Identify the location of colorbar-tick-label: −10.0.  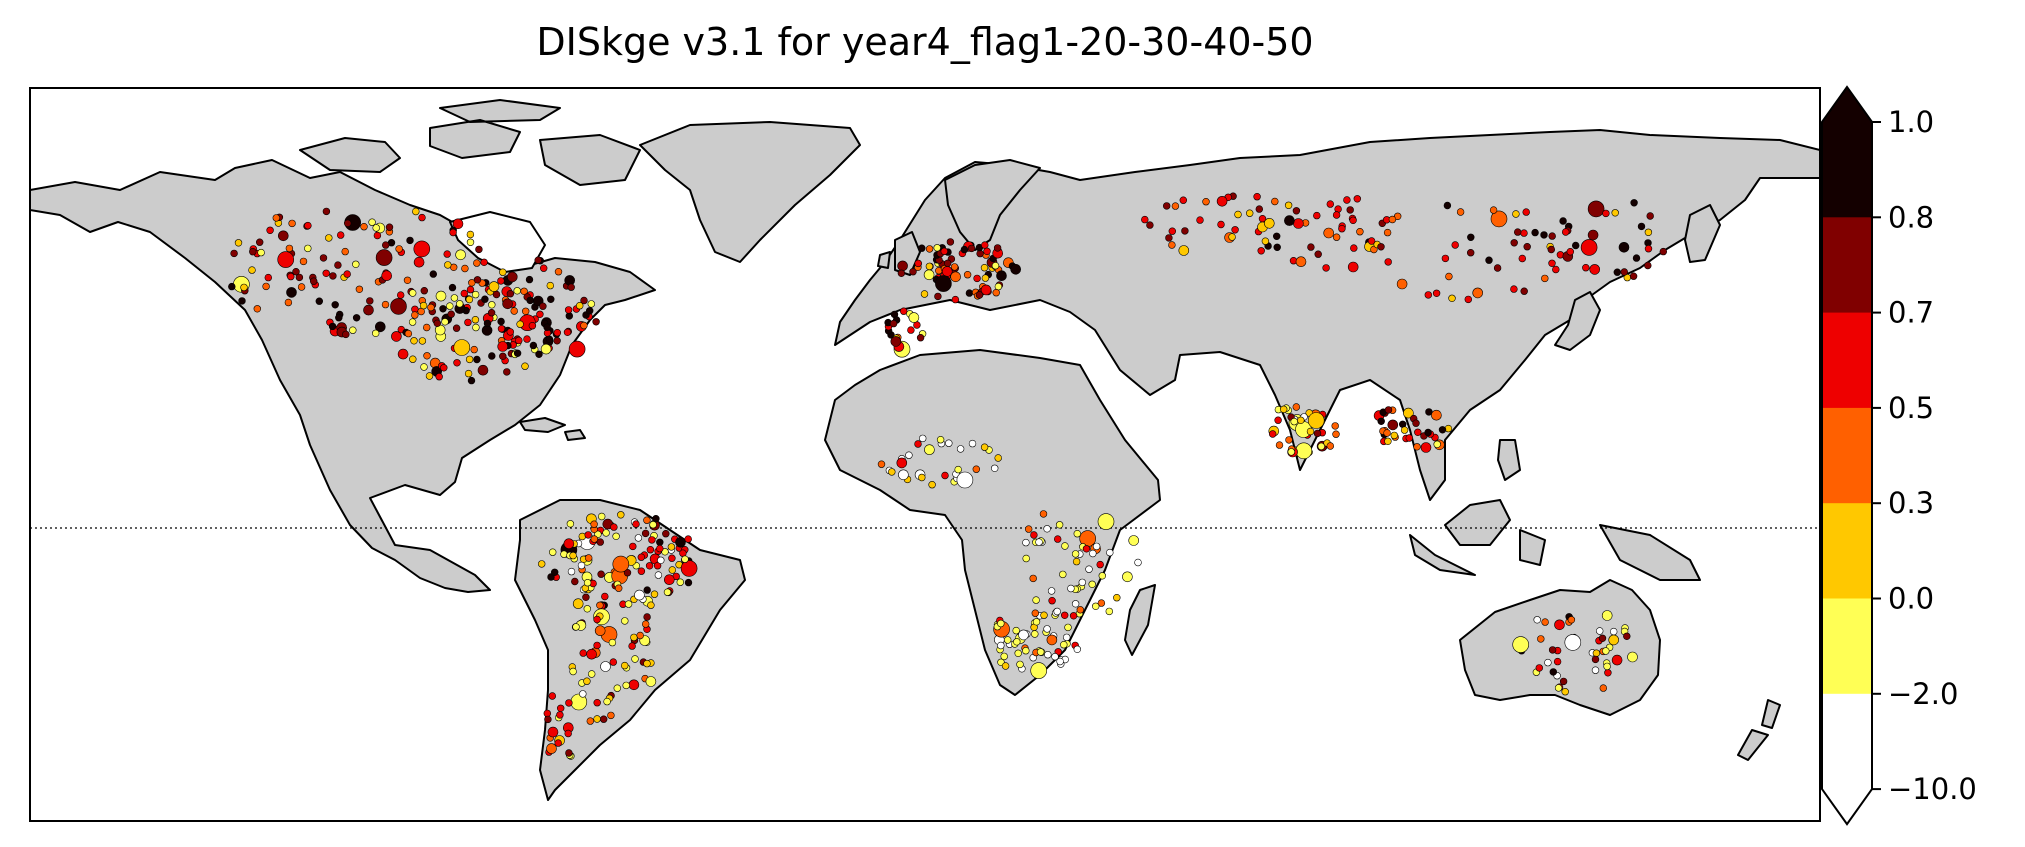
(1932, 789).